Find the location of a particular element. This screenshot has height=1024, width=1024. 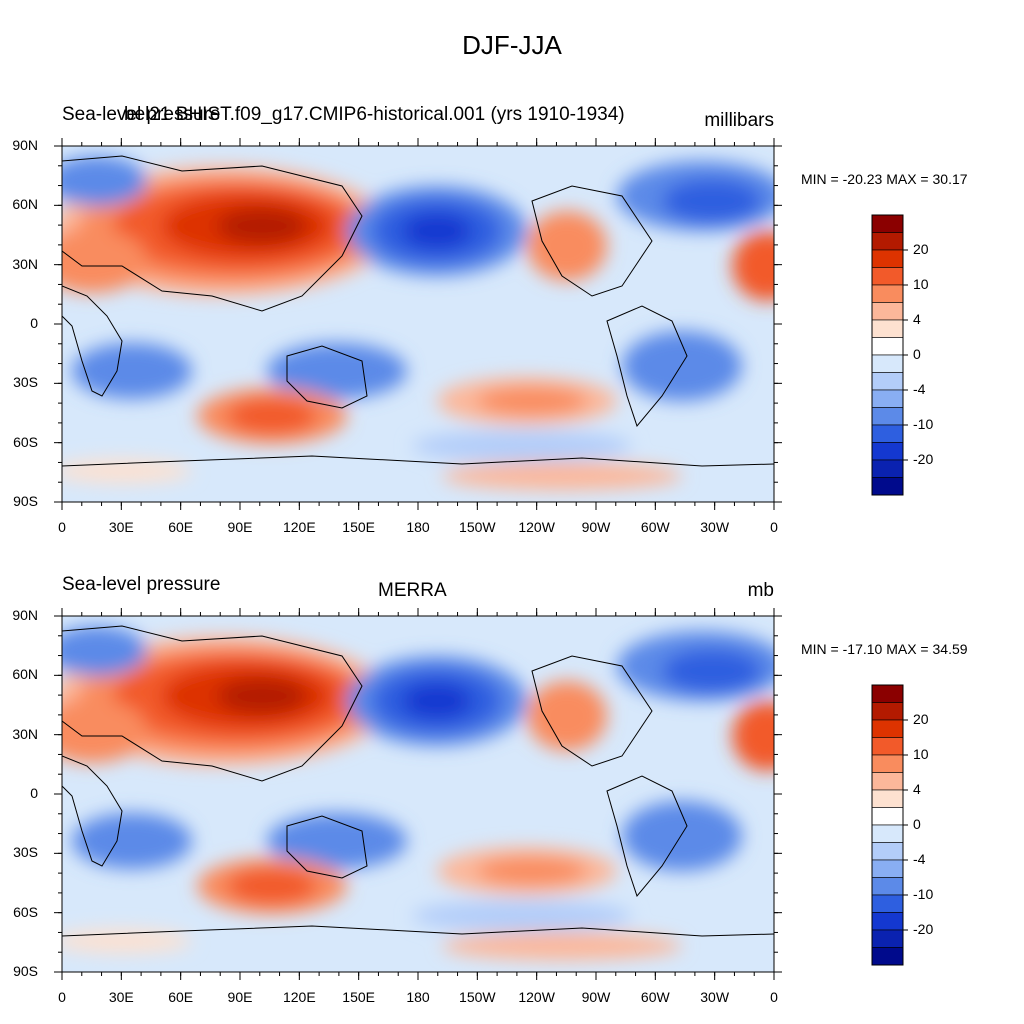

panel1-lon-tick-label: 30W is located at coordinates (715, 527).